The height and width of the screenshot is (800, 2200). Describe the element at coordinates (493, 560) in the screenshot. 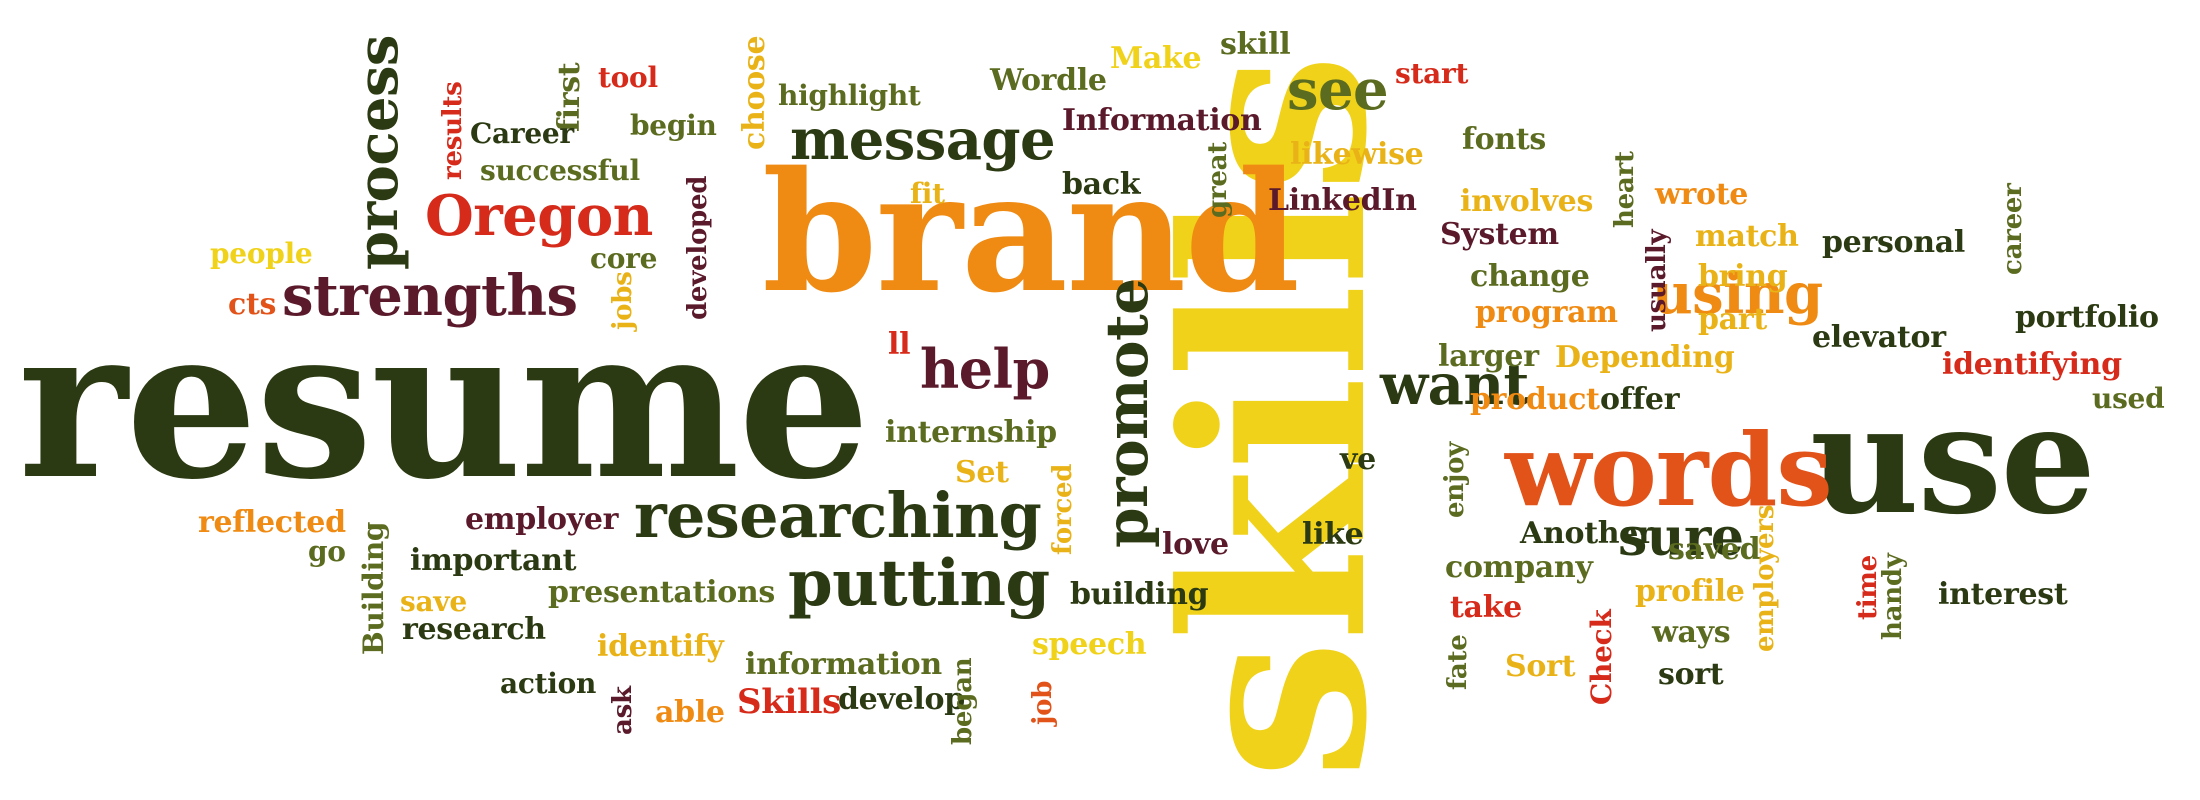

I see `word-important: important` at that location.